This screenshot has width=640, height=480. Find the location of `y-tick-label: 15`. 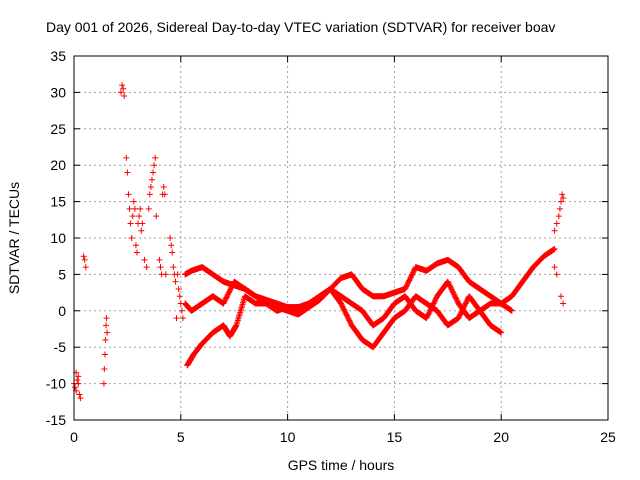

y-tick-label: 15 is located at coordinates (58, 202).